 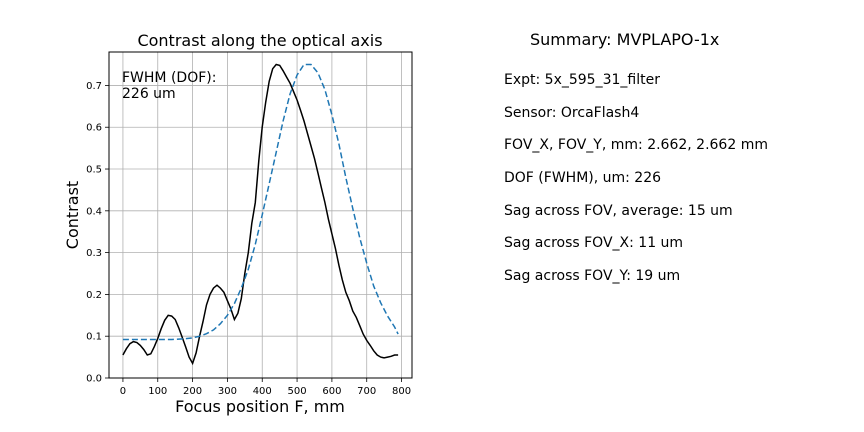 What do you see at coordinates (636, 86) in the screenshot?
I see `summary-expt: Expt: 5x_595_31_filter` at bounding box center [636, 86].